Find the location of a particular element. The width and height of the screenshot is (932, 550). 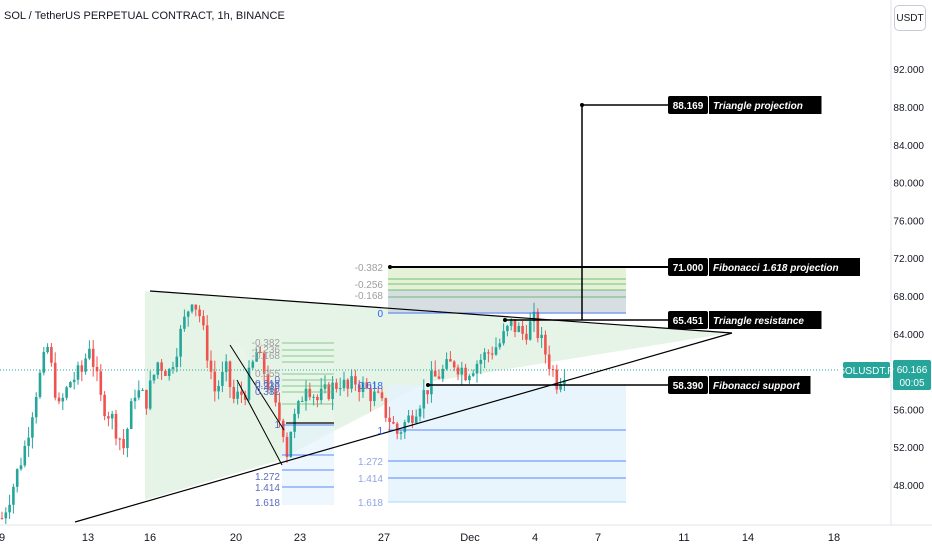

x-tick-label: 16 is located at coordinates (150, 538).